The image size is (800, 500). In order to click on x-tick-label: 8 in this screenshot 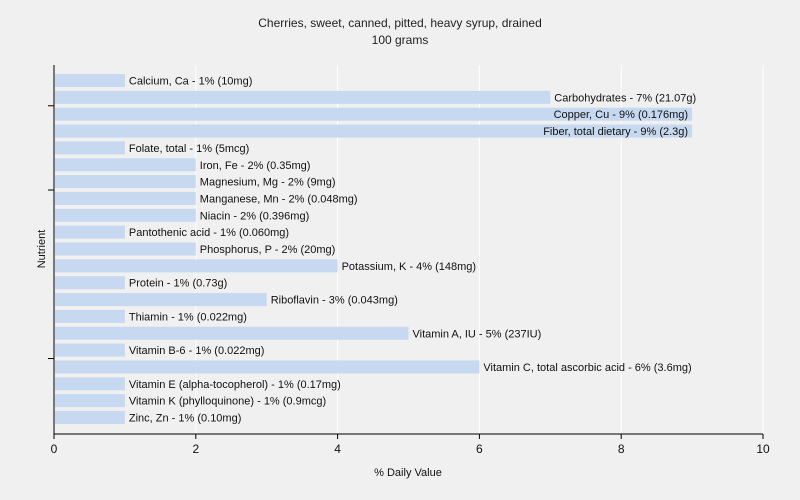, I will do `click(621, 449)`.